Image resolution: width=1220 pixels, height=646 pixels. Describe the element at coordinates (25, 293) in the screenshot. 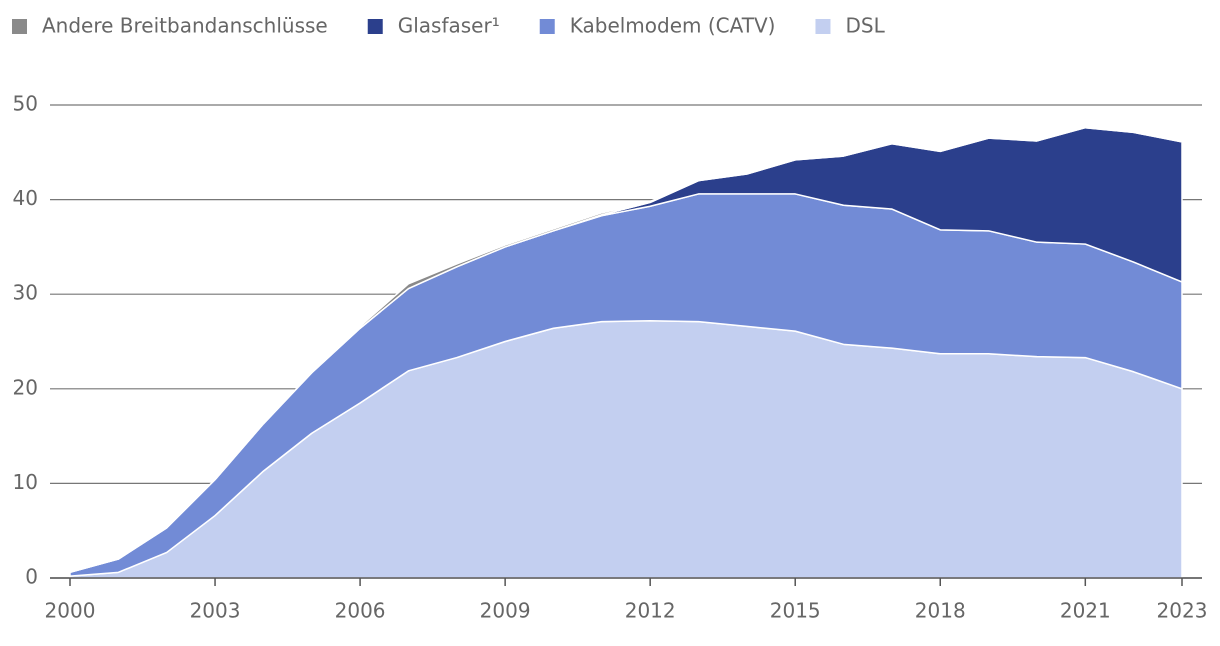

I see `y-tick-label: 30` at that location.